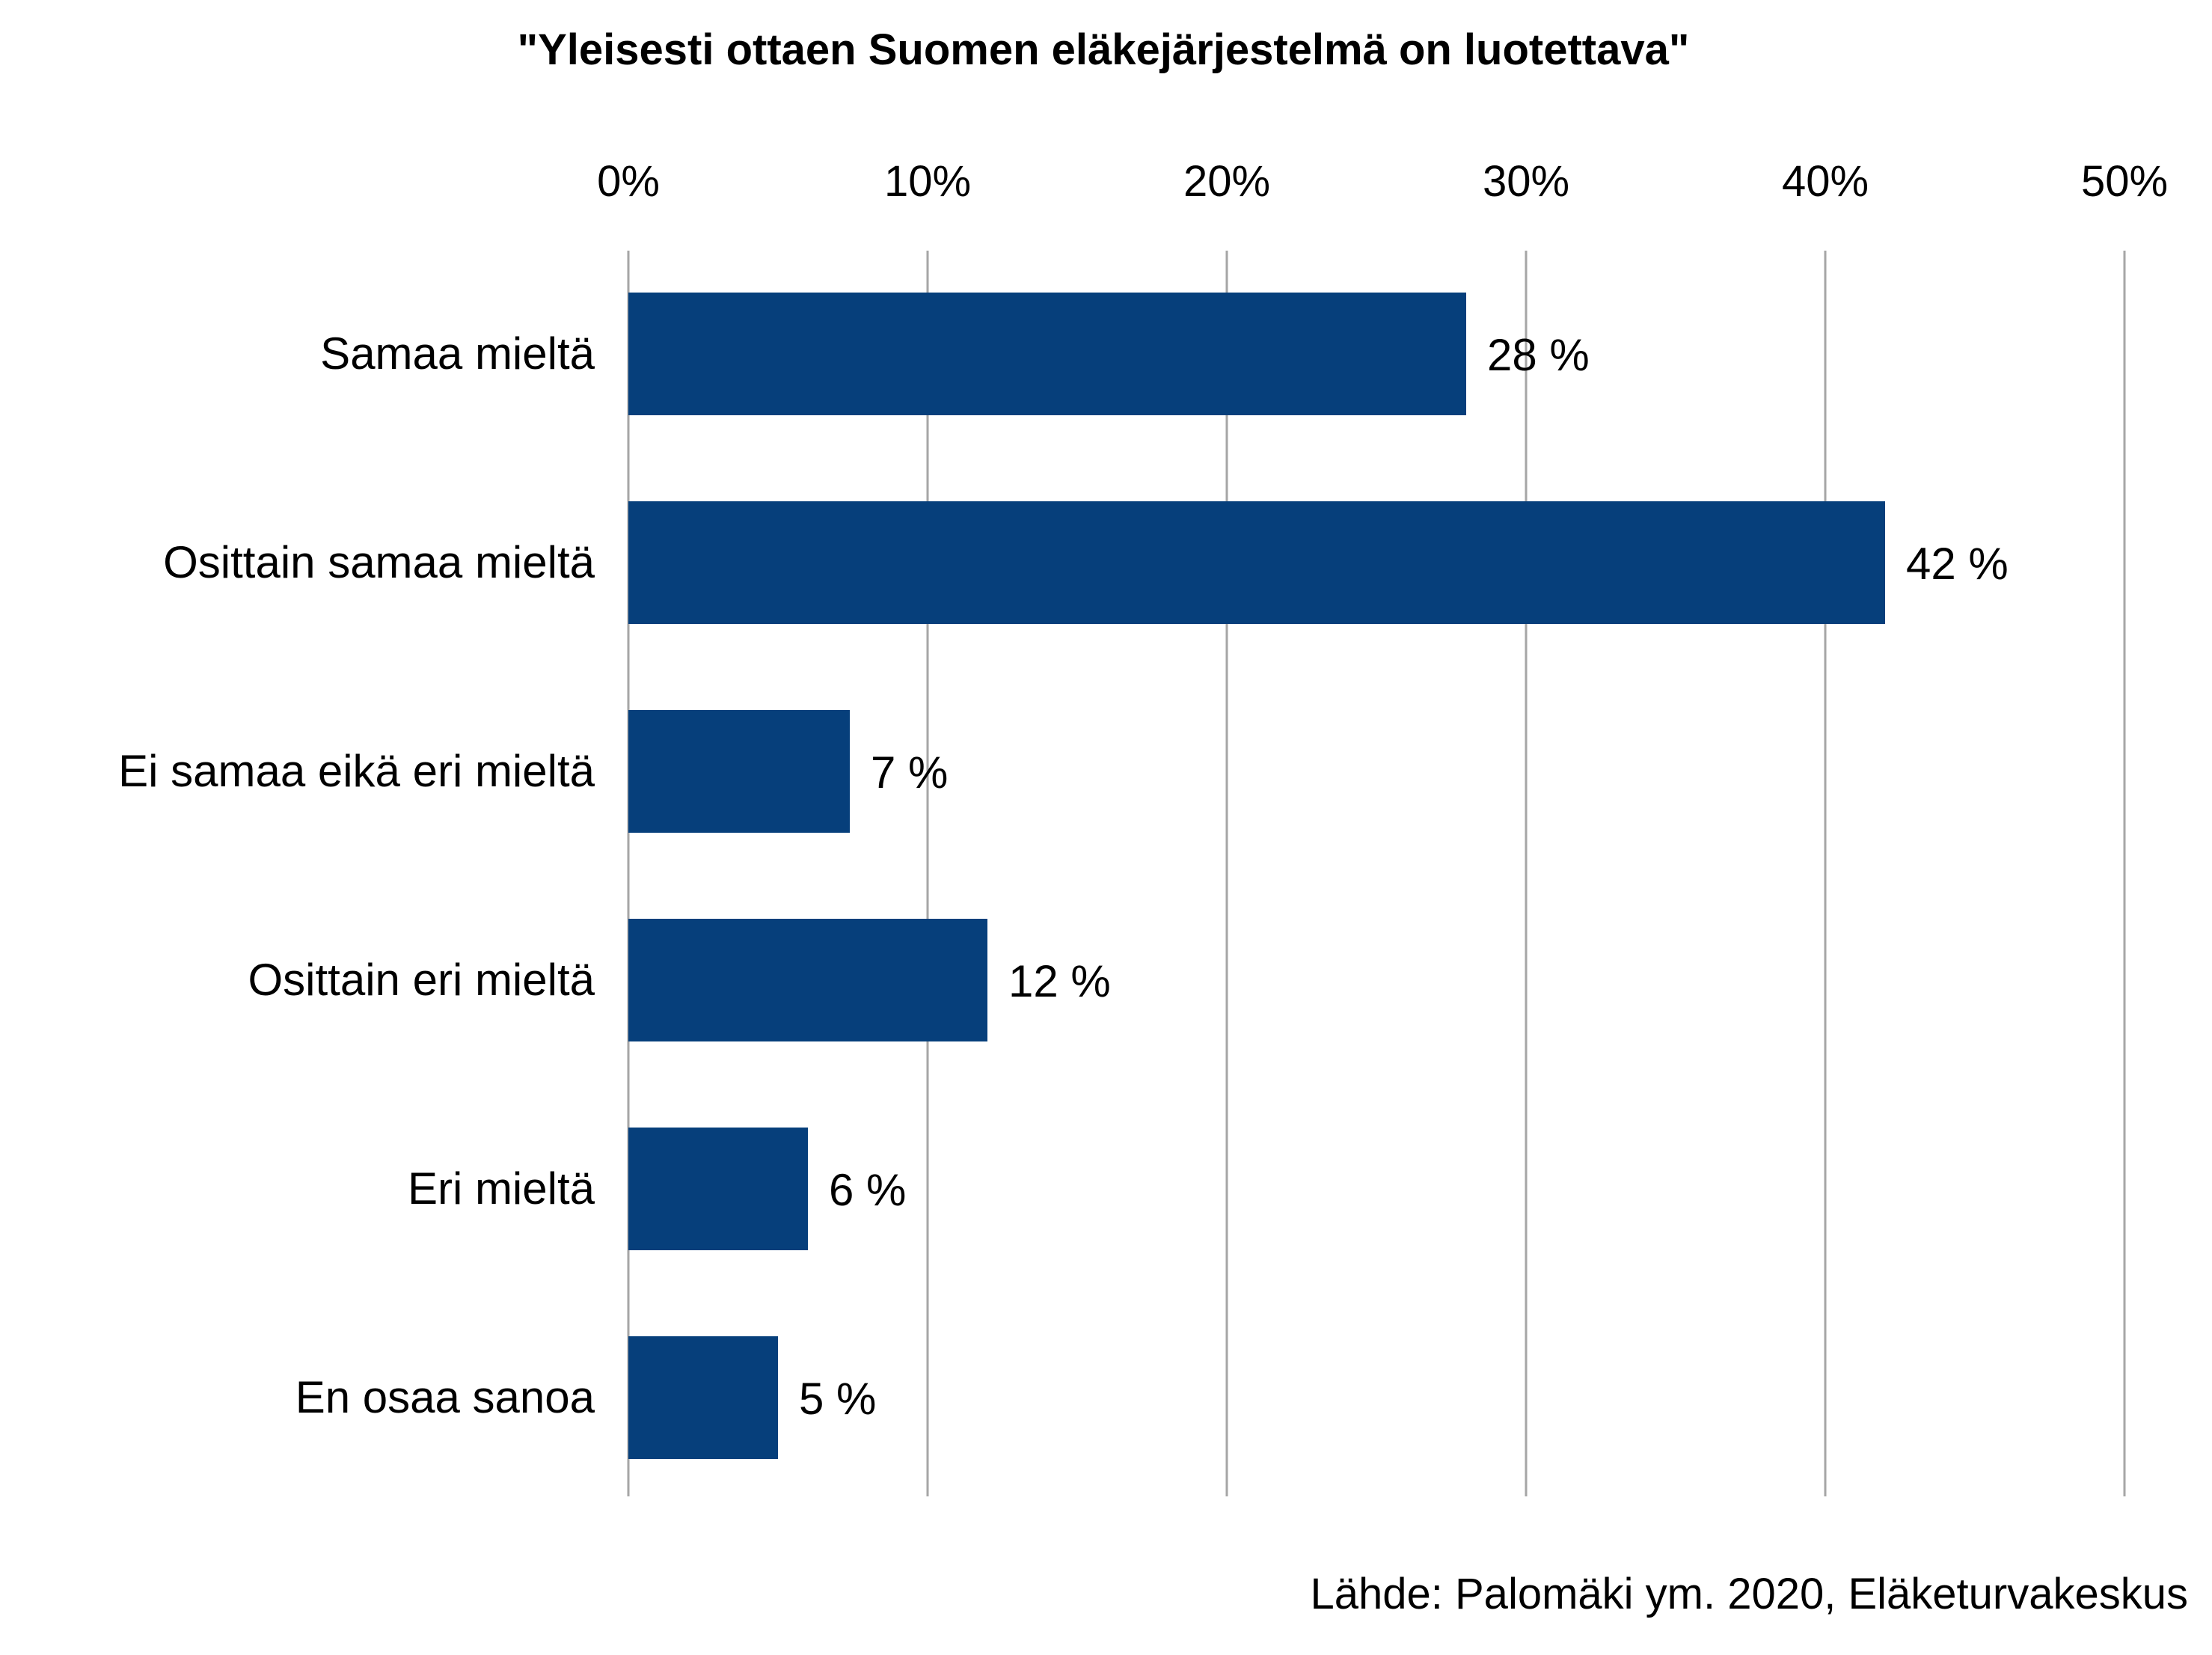  What do you see at coordinates (909, 772) in the screenshot?
I see `data-label: 7 %` at bounding box center [909, 772].